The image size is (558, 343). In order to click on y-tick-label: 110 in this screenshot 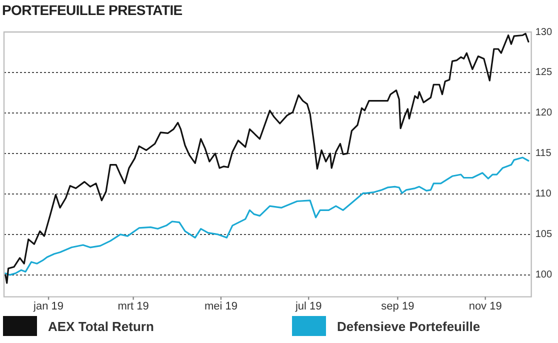, I will do `click(543, 194)`.